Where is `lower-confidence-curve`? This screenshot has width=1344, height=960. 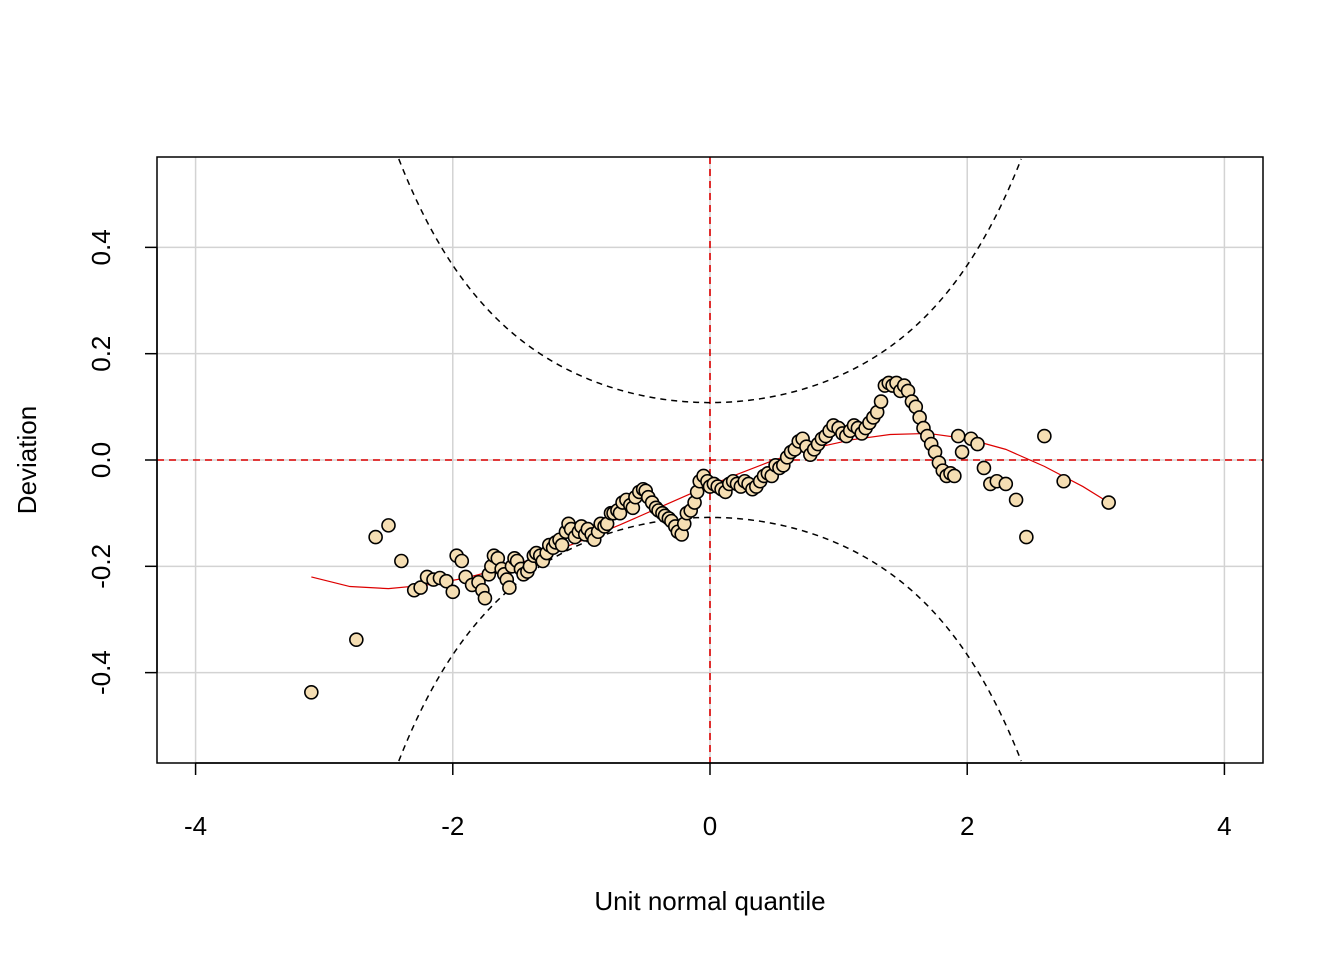
lower-confidence-curve is located at coordinates (710, 639).